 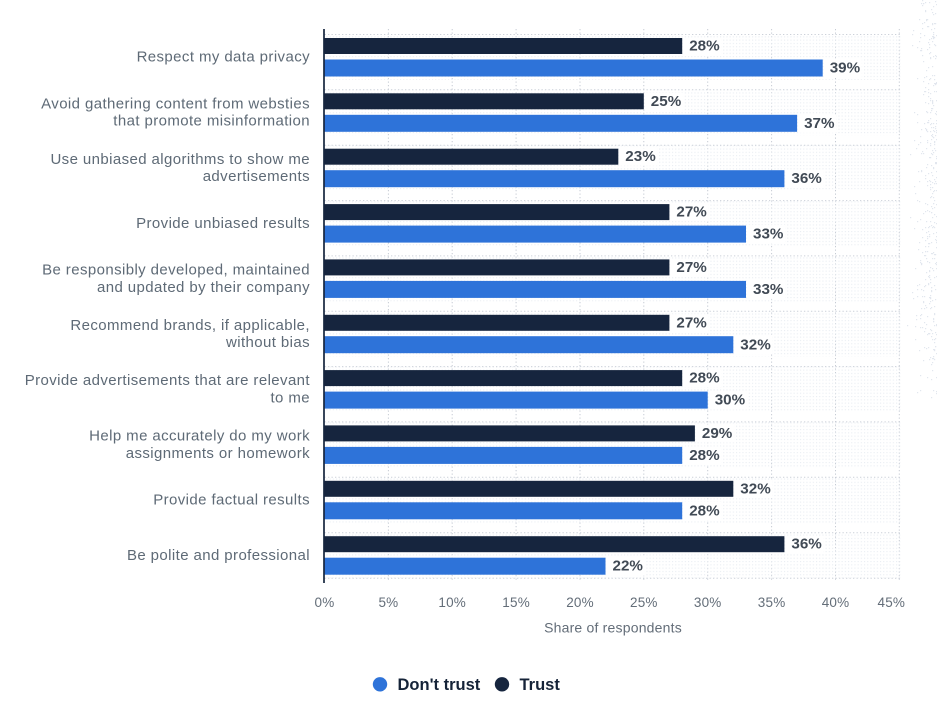 I want to click on svg-text: Help me accurately do my work, so click(x=199, y=436).